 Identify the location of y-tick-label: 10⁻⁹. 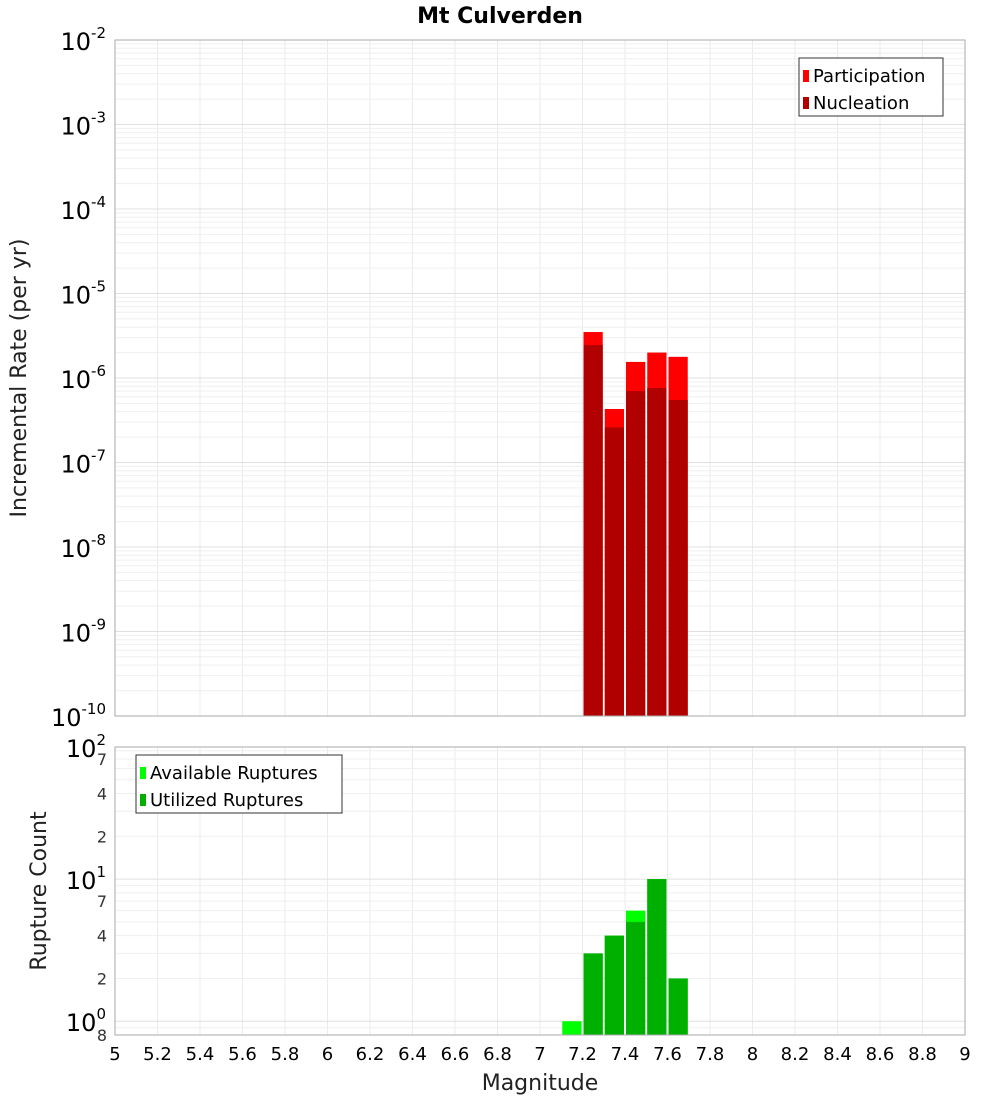
(83, 632).